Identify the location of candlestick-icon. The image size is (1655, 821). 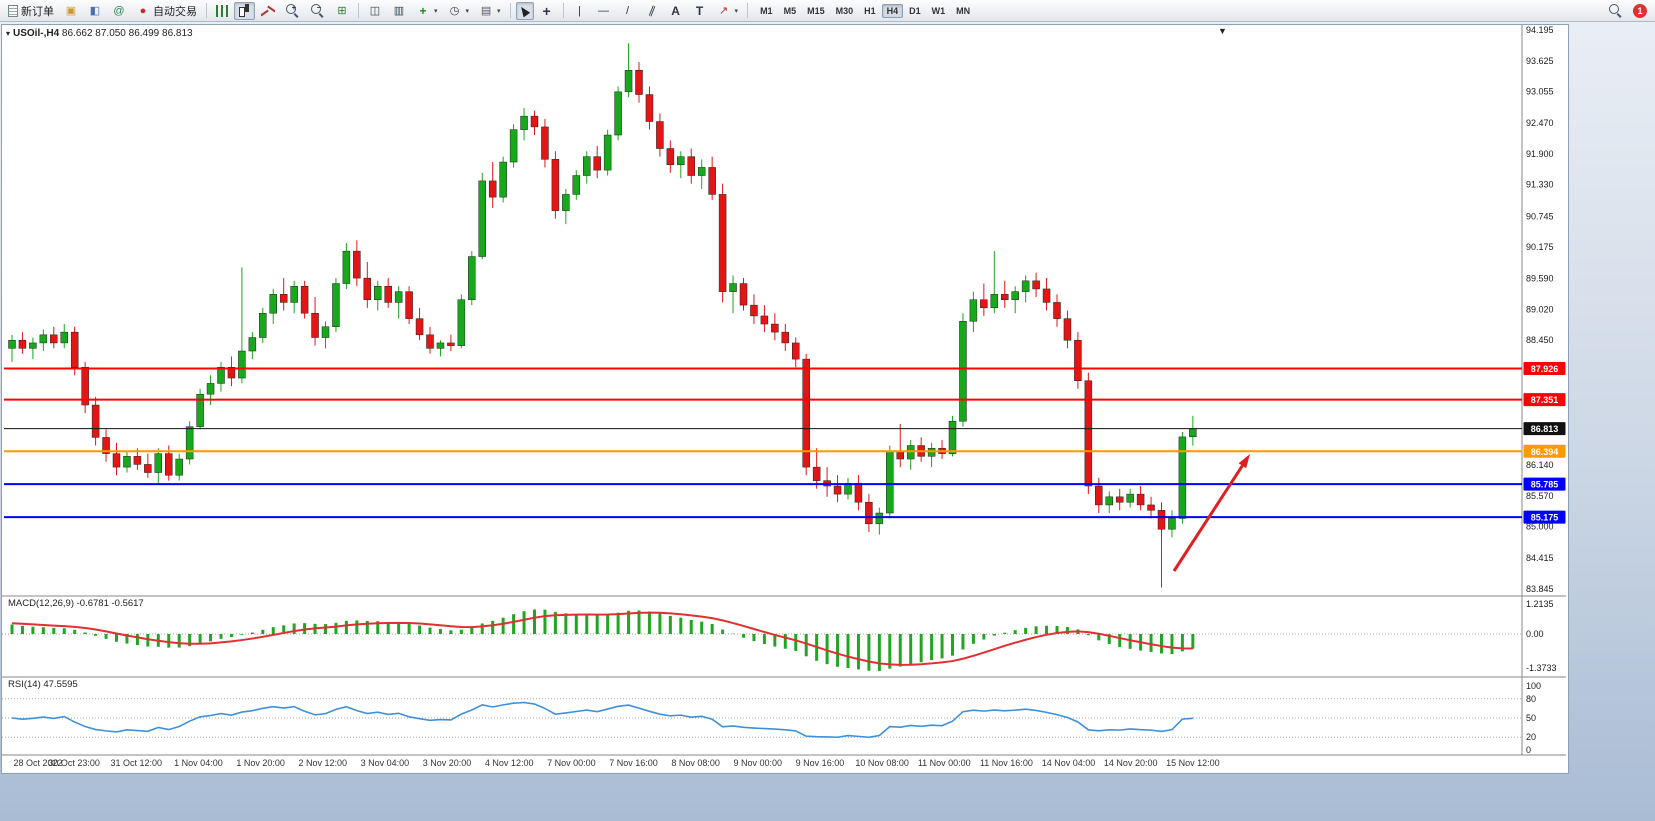
(244, 10).